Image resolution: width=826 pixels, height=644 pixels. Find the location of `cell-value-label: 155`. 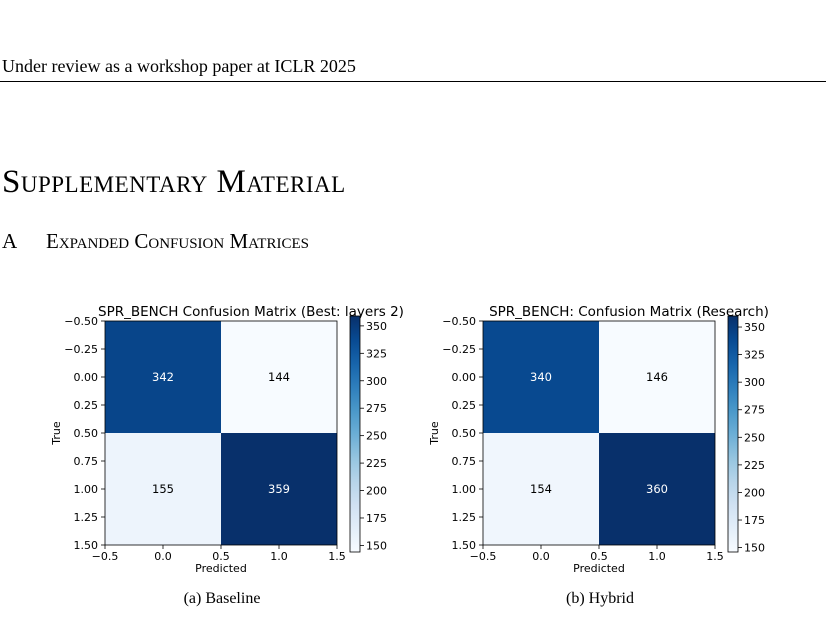

cell-value-label: 155 is located at coordinates (163, 489).